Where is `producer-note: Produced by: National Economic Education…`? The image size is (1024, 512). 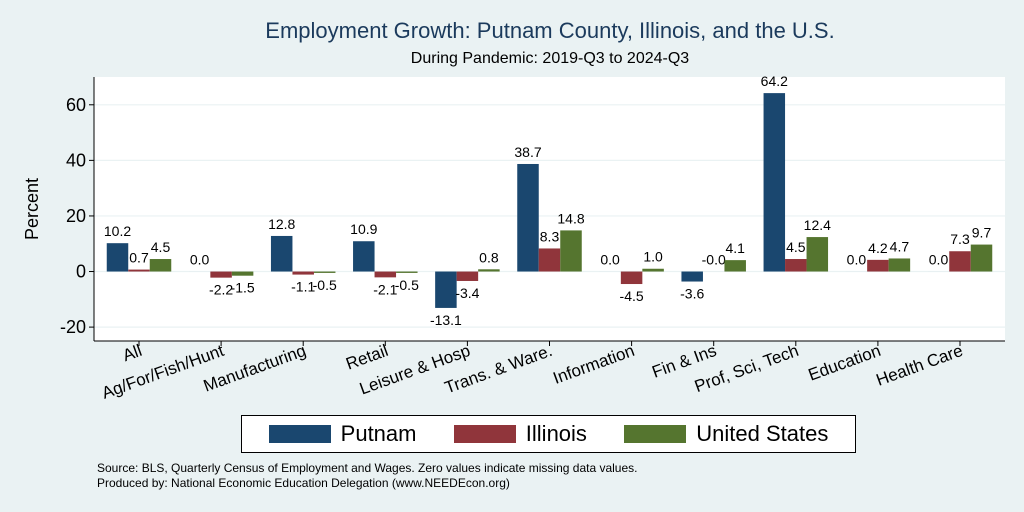 producer-note: Produced by: National Economic Education… is located at coordinates (303, 483).